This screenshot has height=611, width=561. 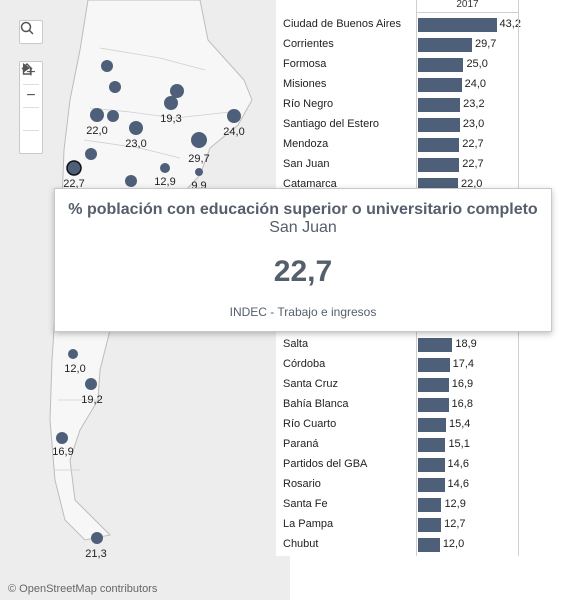 What do you see at coordinates (462, 404) in the screenshot?
I see `bar-value-label: 16,8` at bounding box center [462, 404].